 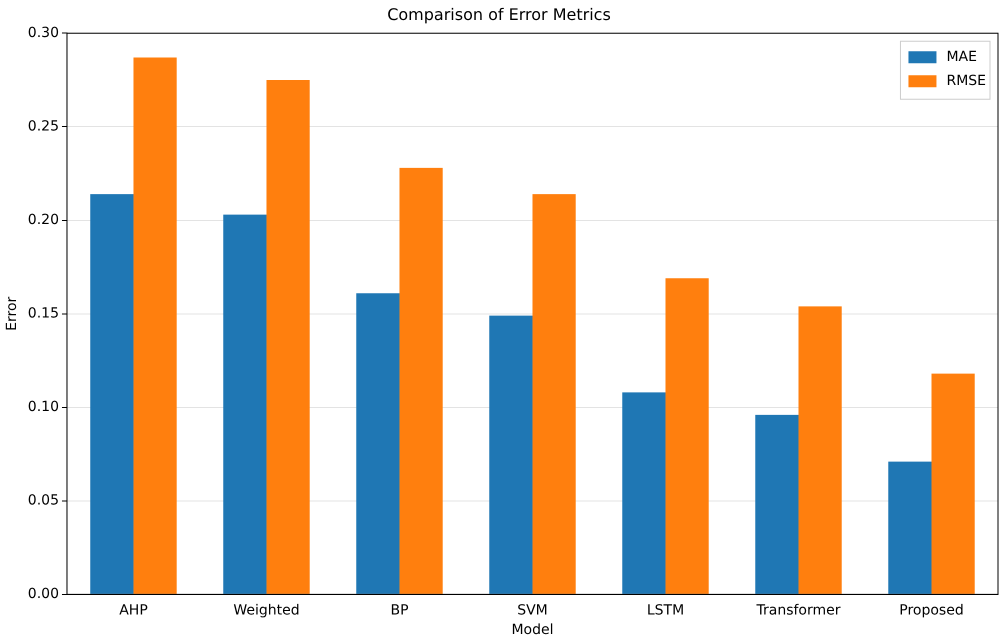 I want to click on x-tick-label: BP, so click(x=399, y=610).